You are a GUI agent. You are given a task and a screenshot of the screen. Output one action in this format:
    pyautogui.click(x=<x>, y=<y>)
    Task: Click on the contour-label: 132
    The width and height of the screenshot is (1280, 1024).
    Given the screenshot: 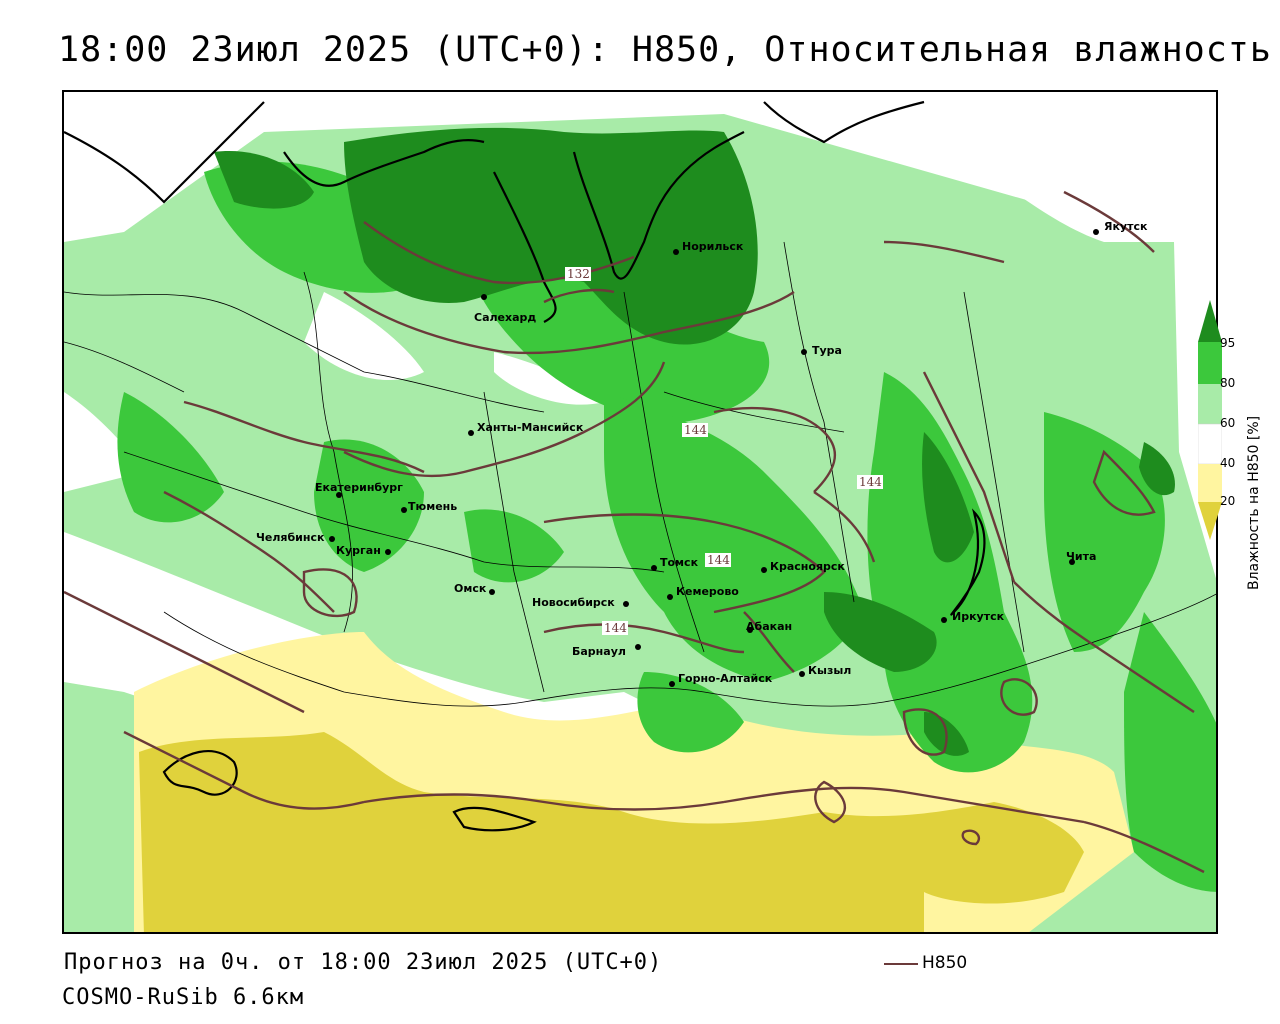 What is the action you would take?
    pyautogui.click(x=578, y=274)
    